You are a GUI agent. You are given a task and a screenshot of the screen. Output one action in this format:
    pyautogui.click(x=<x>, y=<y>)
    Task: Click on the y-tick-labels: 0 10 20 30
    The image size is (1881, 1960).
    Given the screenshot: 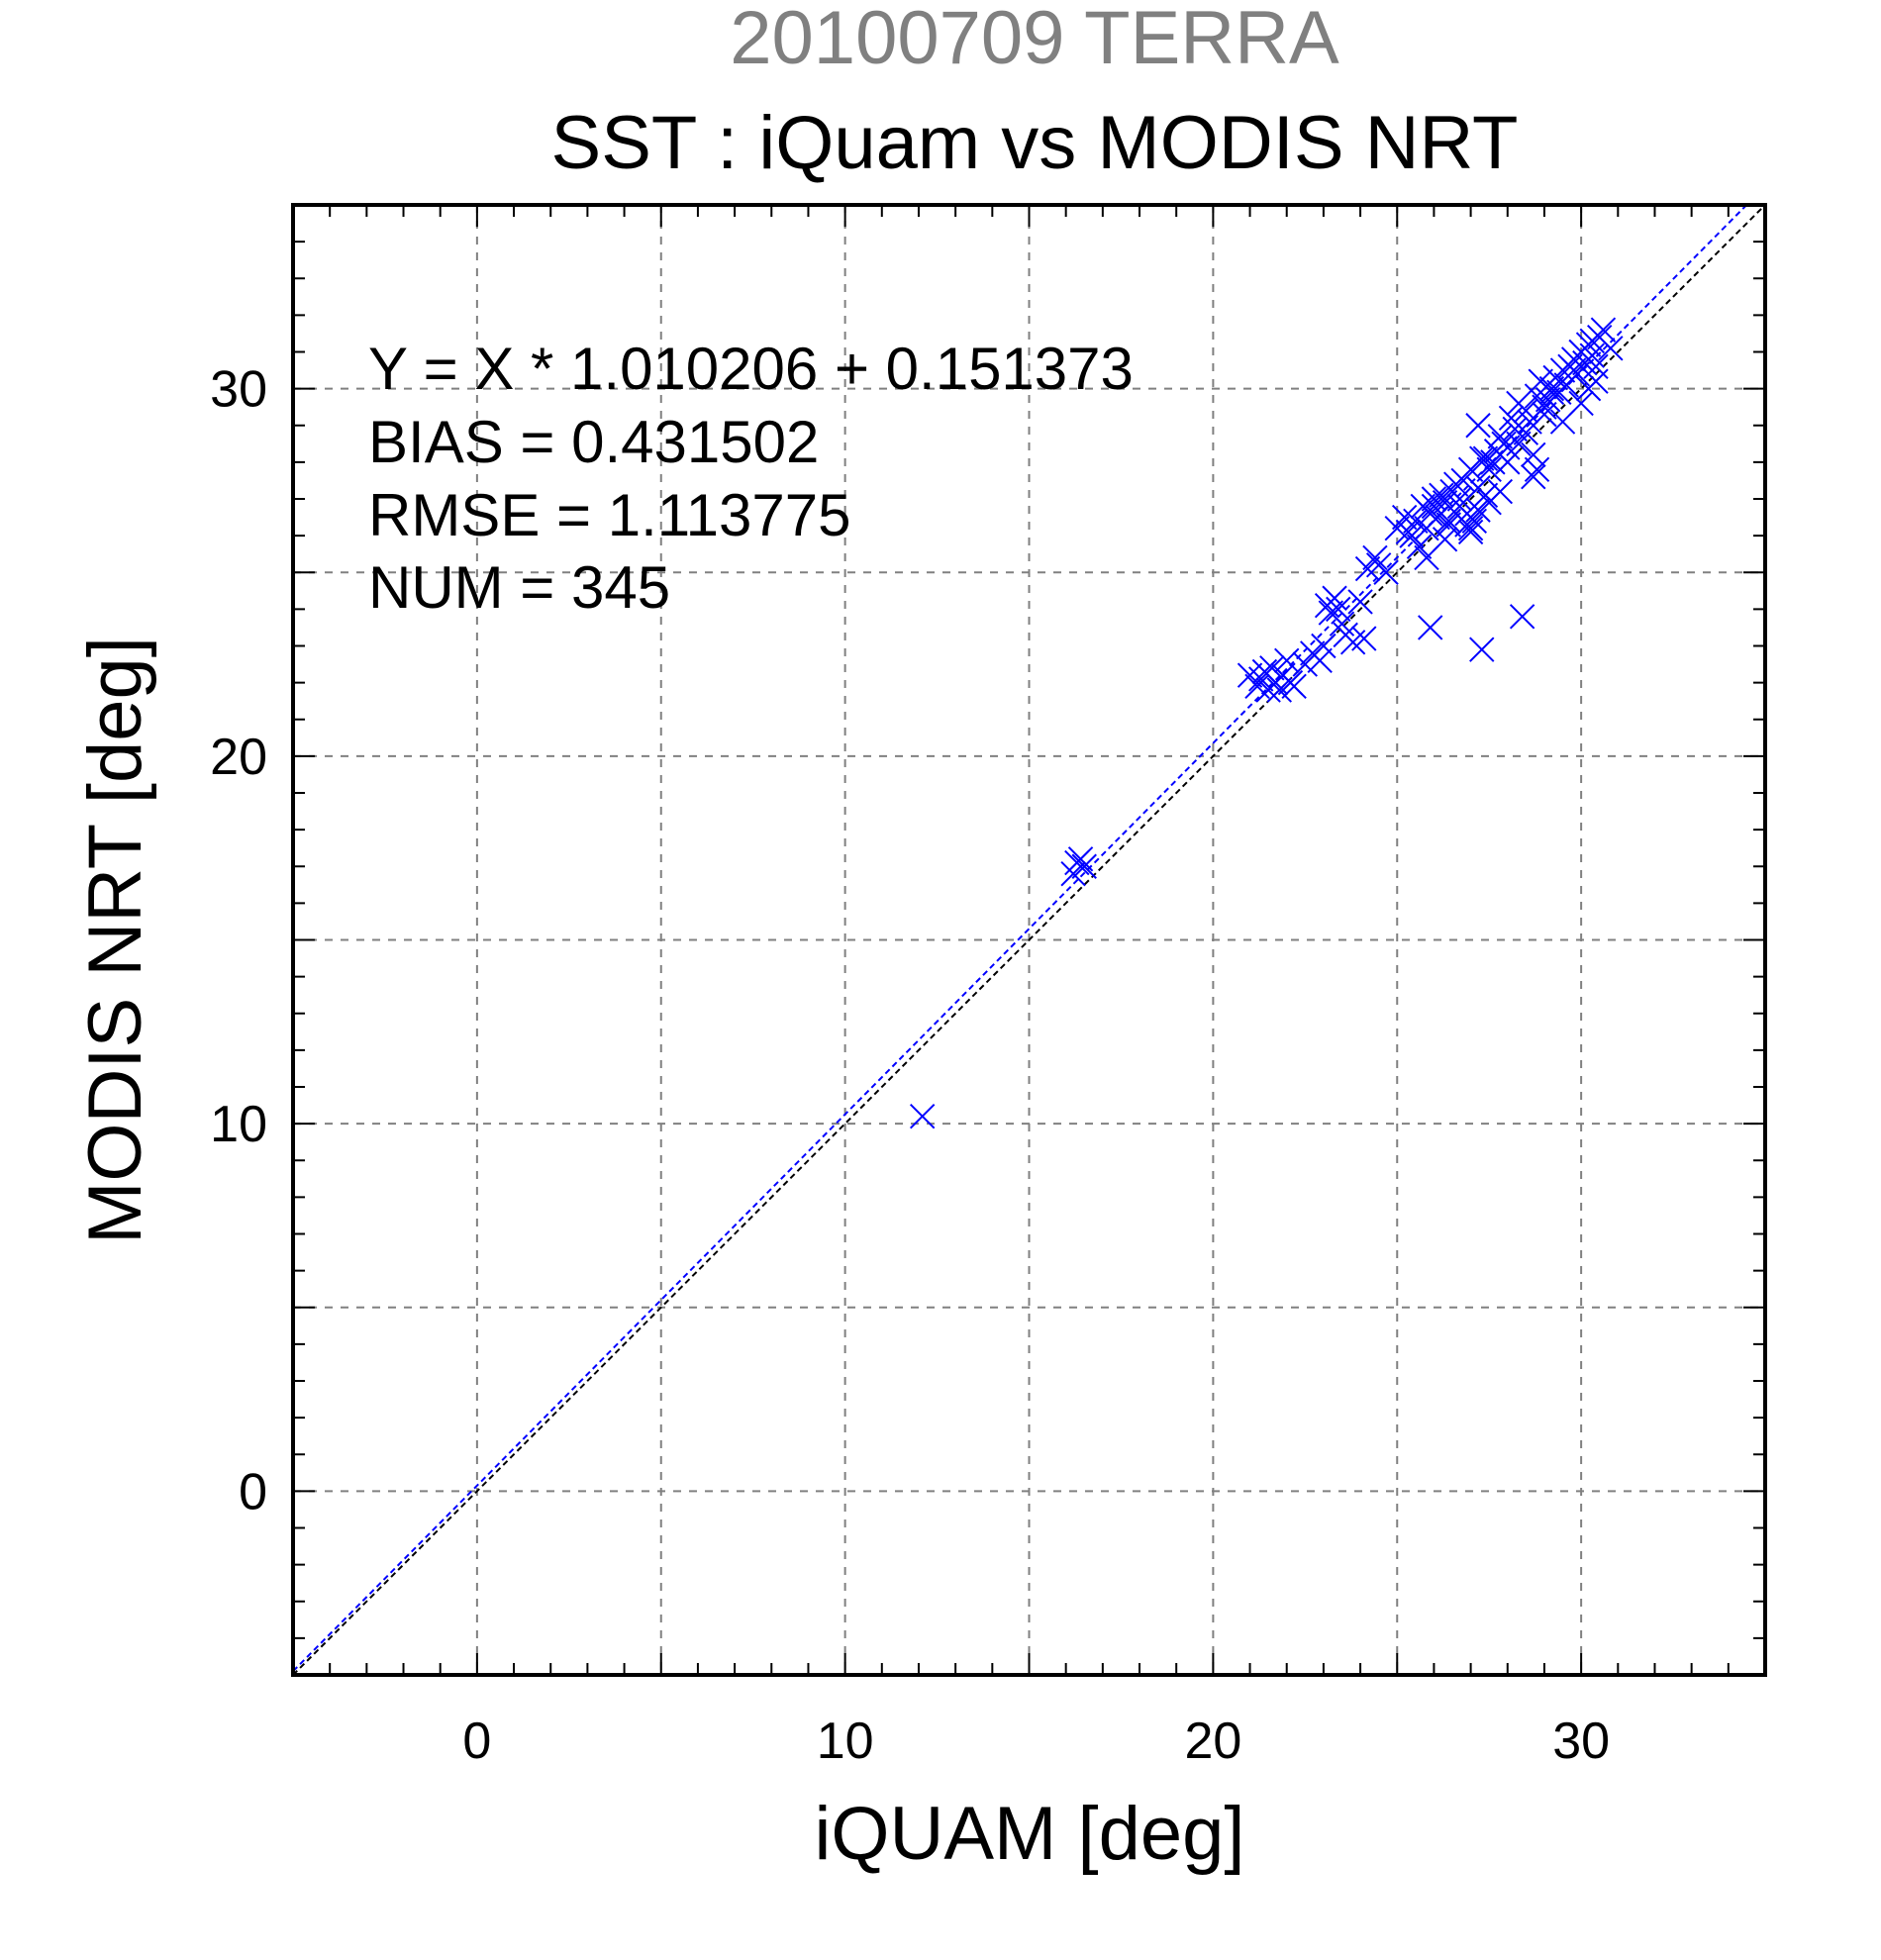 What is the action you would take?
    pyautogui.click(x=239, y=941)
    